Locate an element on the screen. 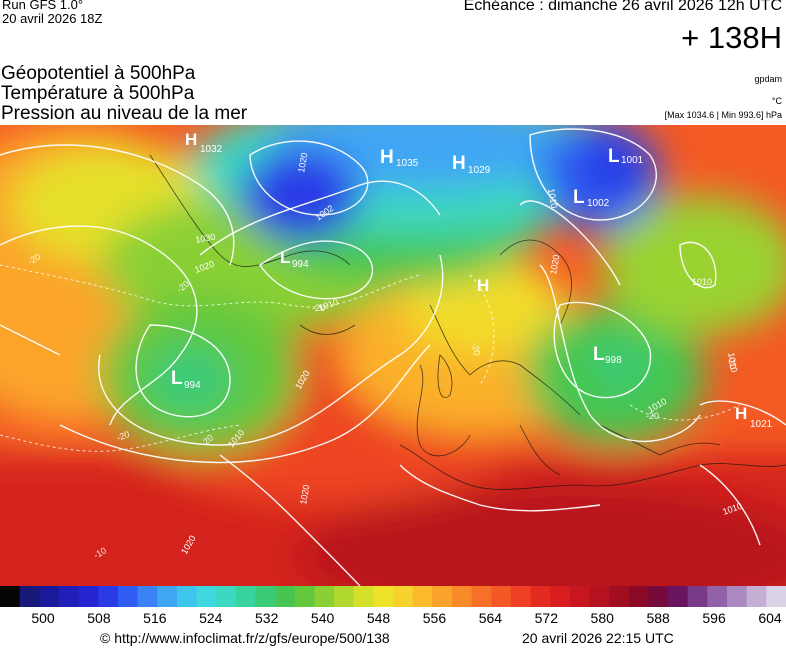 The image size is (786, 648). scale-tick-label: 580 is located at coordinates (602, 618).